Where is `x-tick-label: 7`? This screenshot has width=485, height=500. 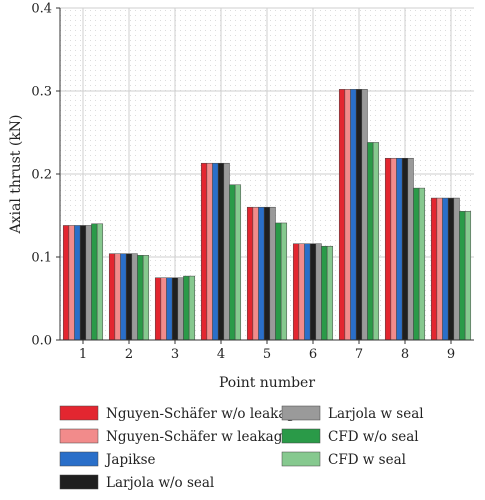 x-tick-label: 7 is located at coordinates (359, 354).